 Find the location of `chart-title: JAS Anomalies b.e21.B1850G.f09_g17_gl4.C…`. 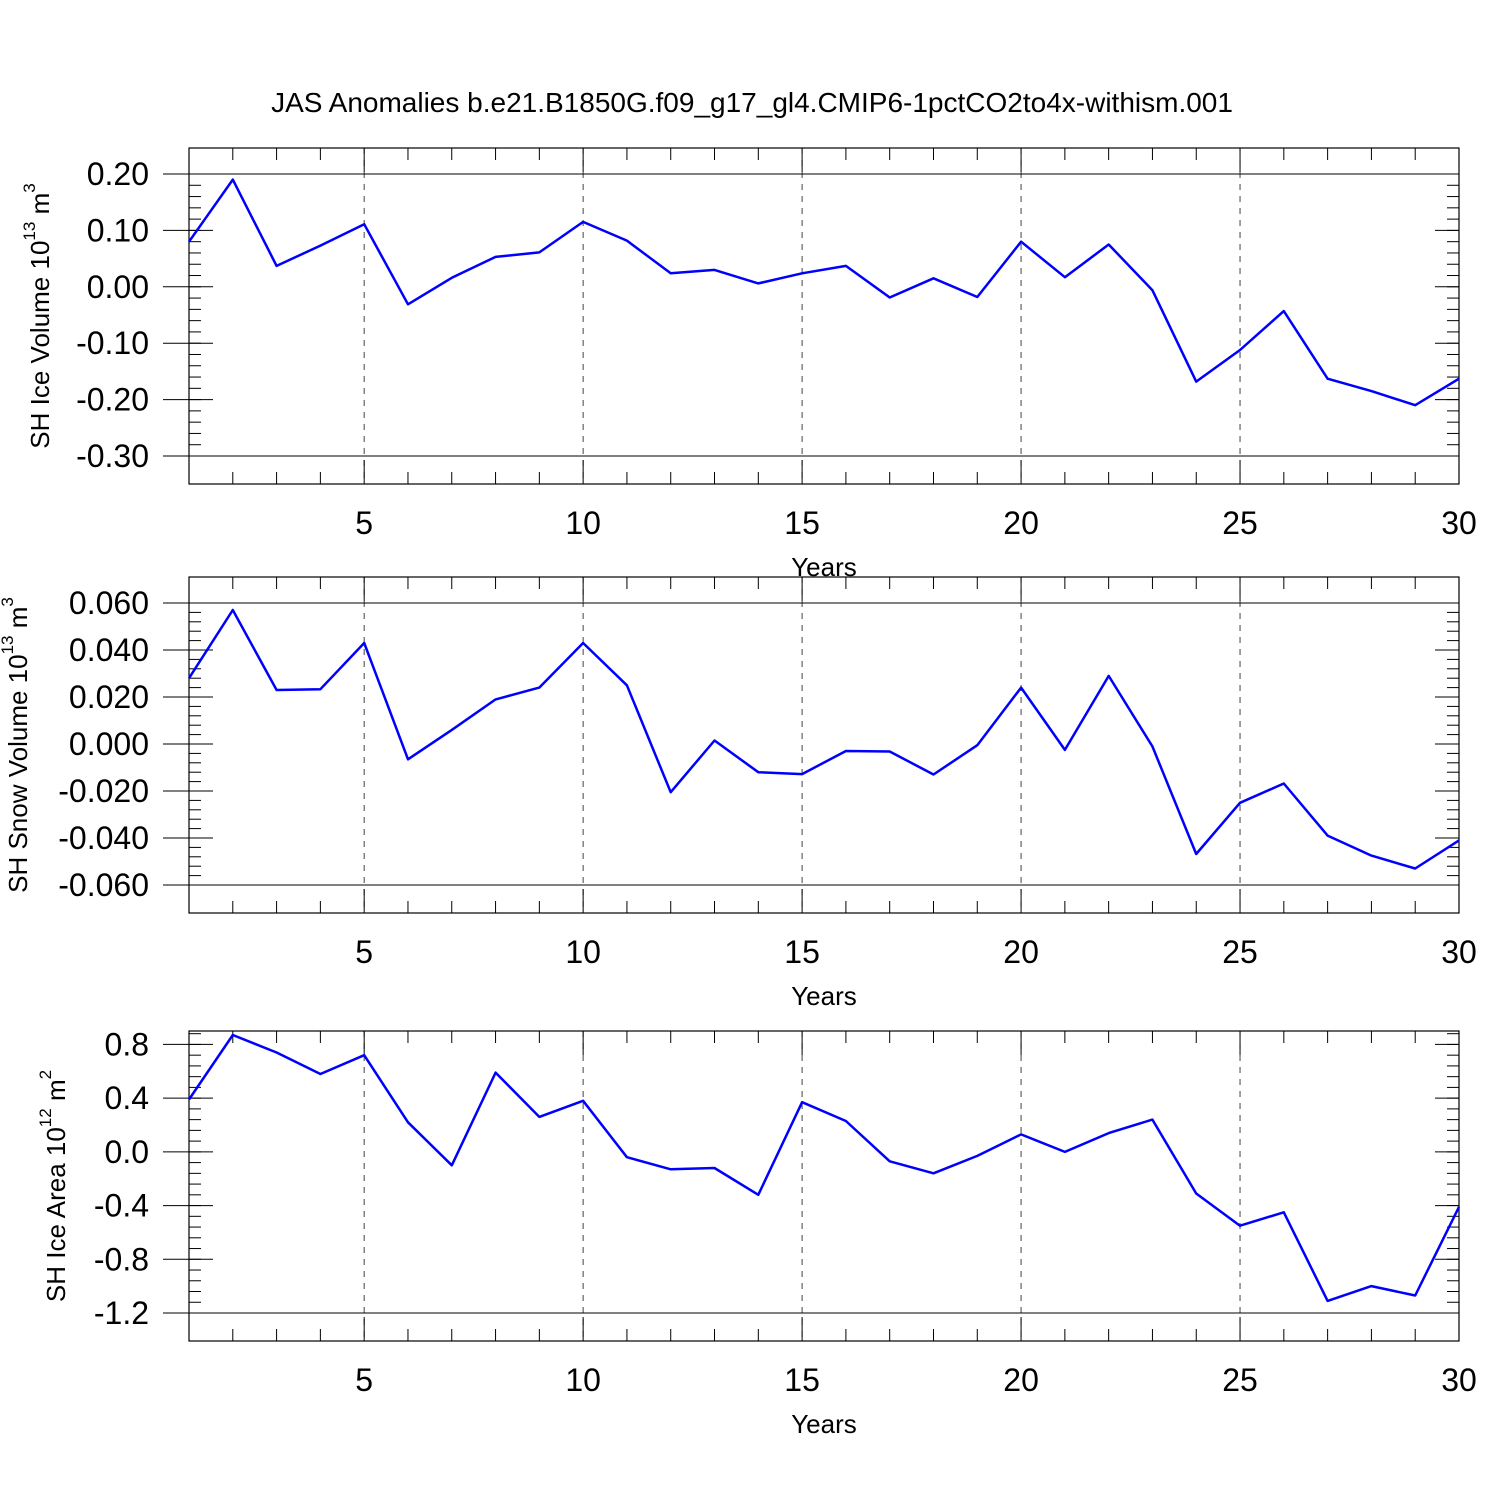

chart-title: JAS Anomalies b.e21.B1850G.f09_g17_gl4.C… is located at coordinates (752, 102).